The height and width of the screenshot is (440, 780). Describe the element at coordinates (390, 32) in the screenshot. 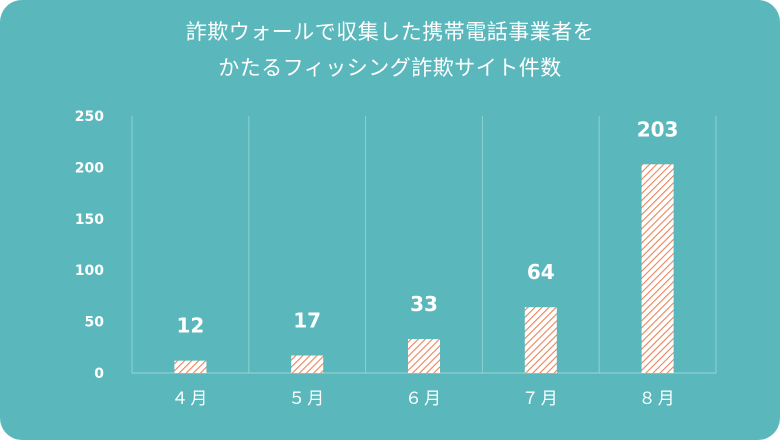

I see `chart-title-line-1: 詐欺ウォールで収集した携帯電話事業者を` at that location.